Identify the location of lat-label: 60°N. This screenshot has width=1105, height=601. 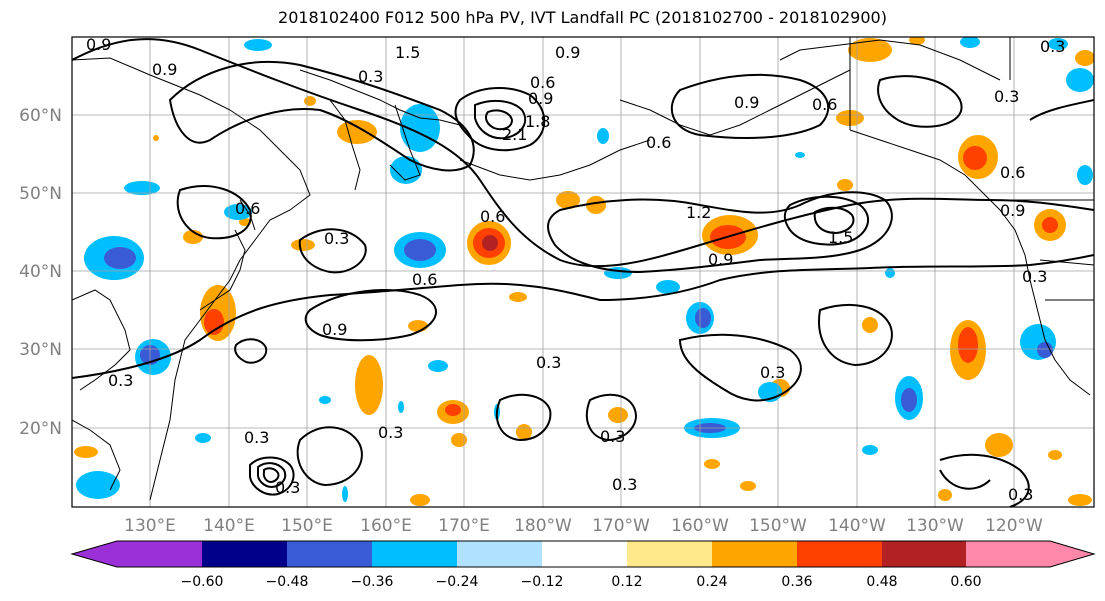
(40, 116).